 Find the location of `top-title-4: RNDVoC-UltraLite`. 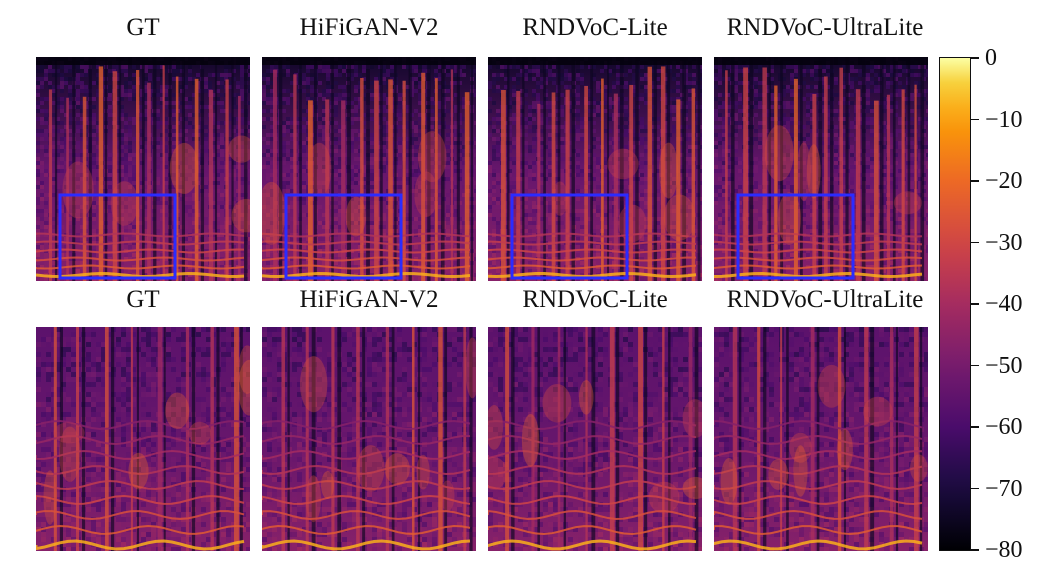

top-title-4: RNDVoC-UltraLite is located at coordinates (825, 27).